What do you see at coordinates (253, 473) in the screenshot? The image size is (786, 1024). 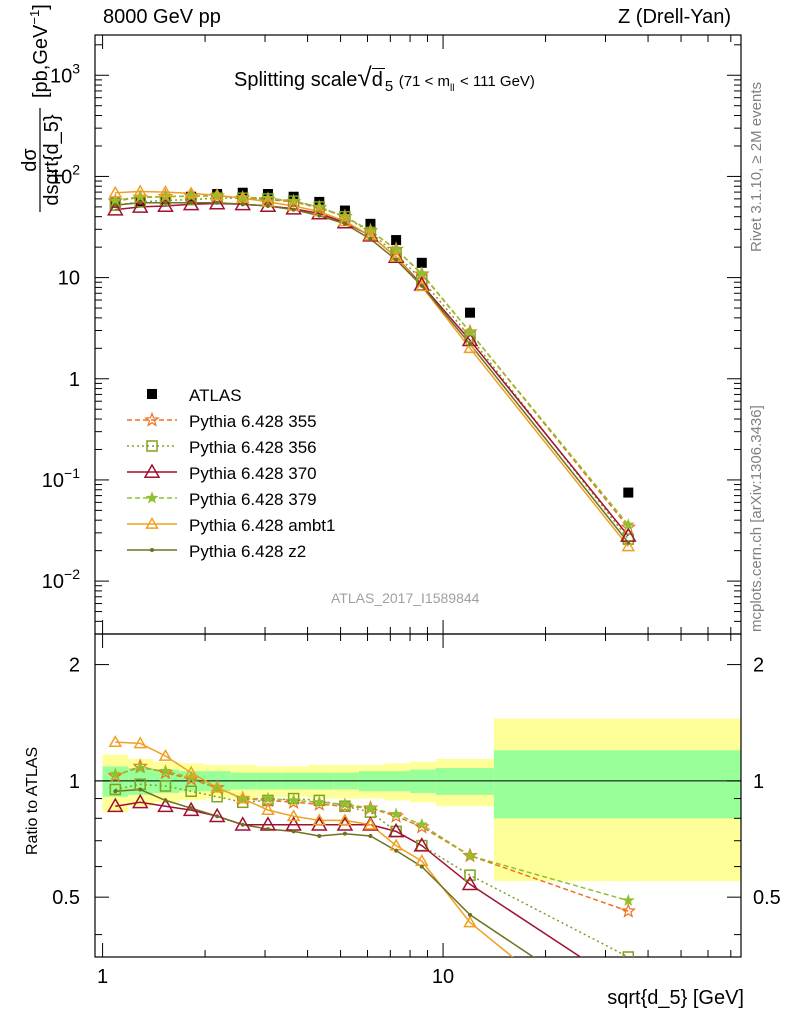 I see `legend-label-s370: Pythia 6.428 370` at bounding box center [253, 473].